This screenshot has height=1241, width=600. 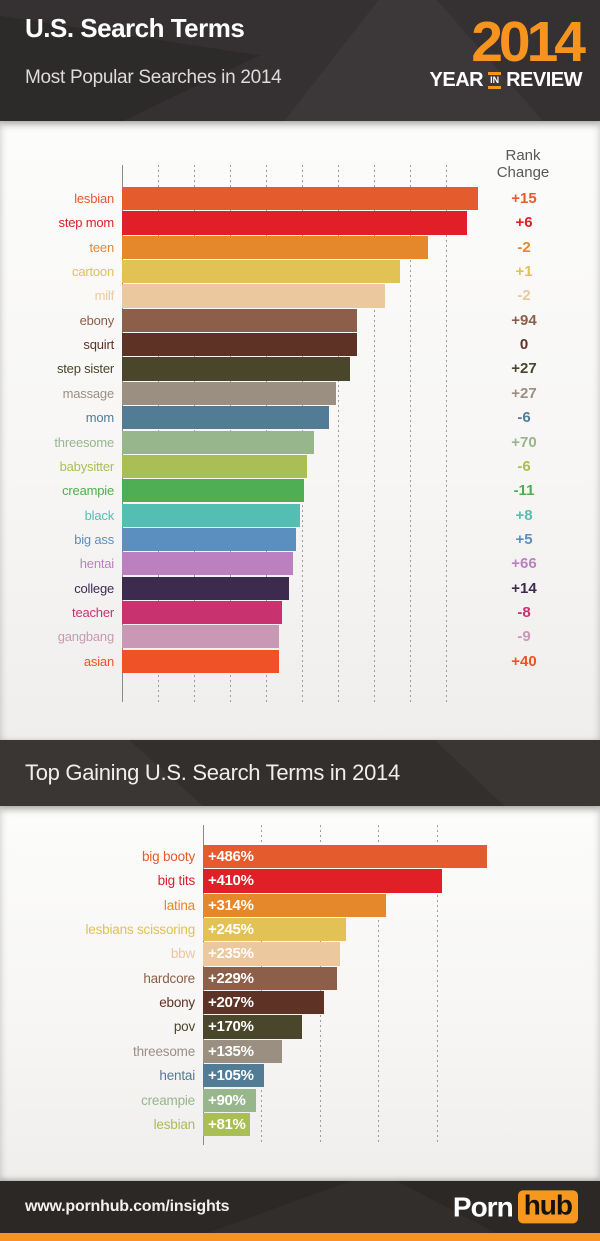 What do you see at coordinates (86, 223) in the screenshot?
I see `bar-label: step mom` at bounding box center [86, 223].